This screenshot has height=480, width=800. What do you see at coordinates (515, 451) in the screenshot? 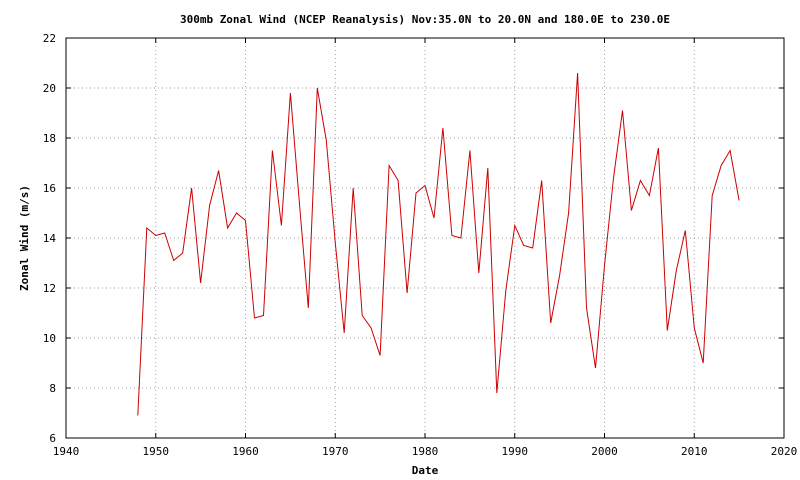
I see `x-tick-label: 1990` at bounding box center [515, 451].